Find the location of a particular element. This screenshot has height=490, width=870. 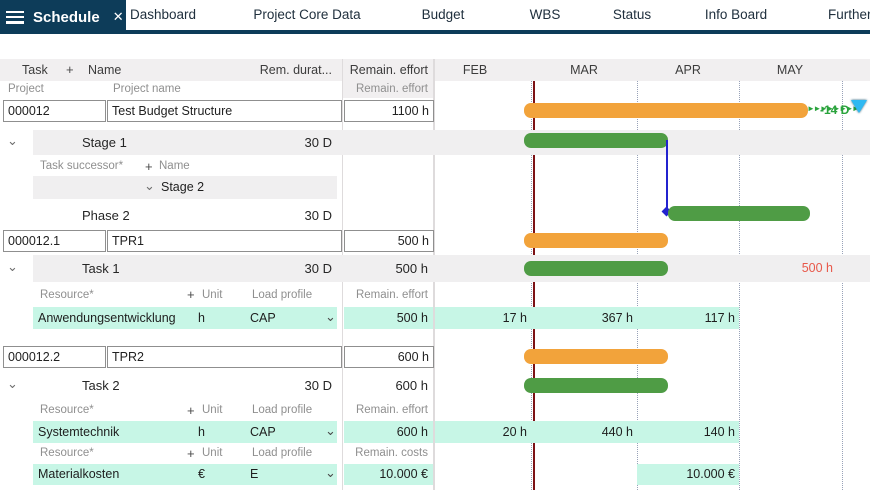

tpr2-effort-input is located at coordinates (389, 357).